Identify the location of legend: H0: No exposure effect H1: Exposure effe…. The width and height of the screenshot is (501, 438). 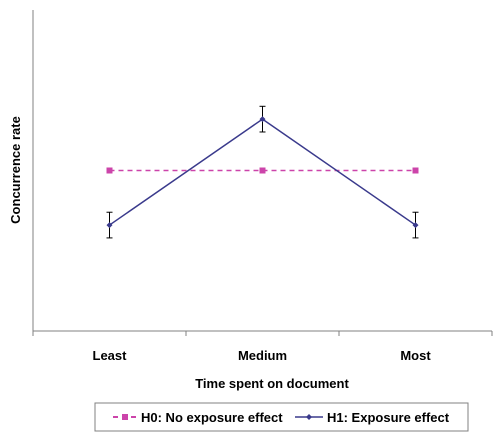
(281, 417).